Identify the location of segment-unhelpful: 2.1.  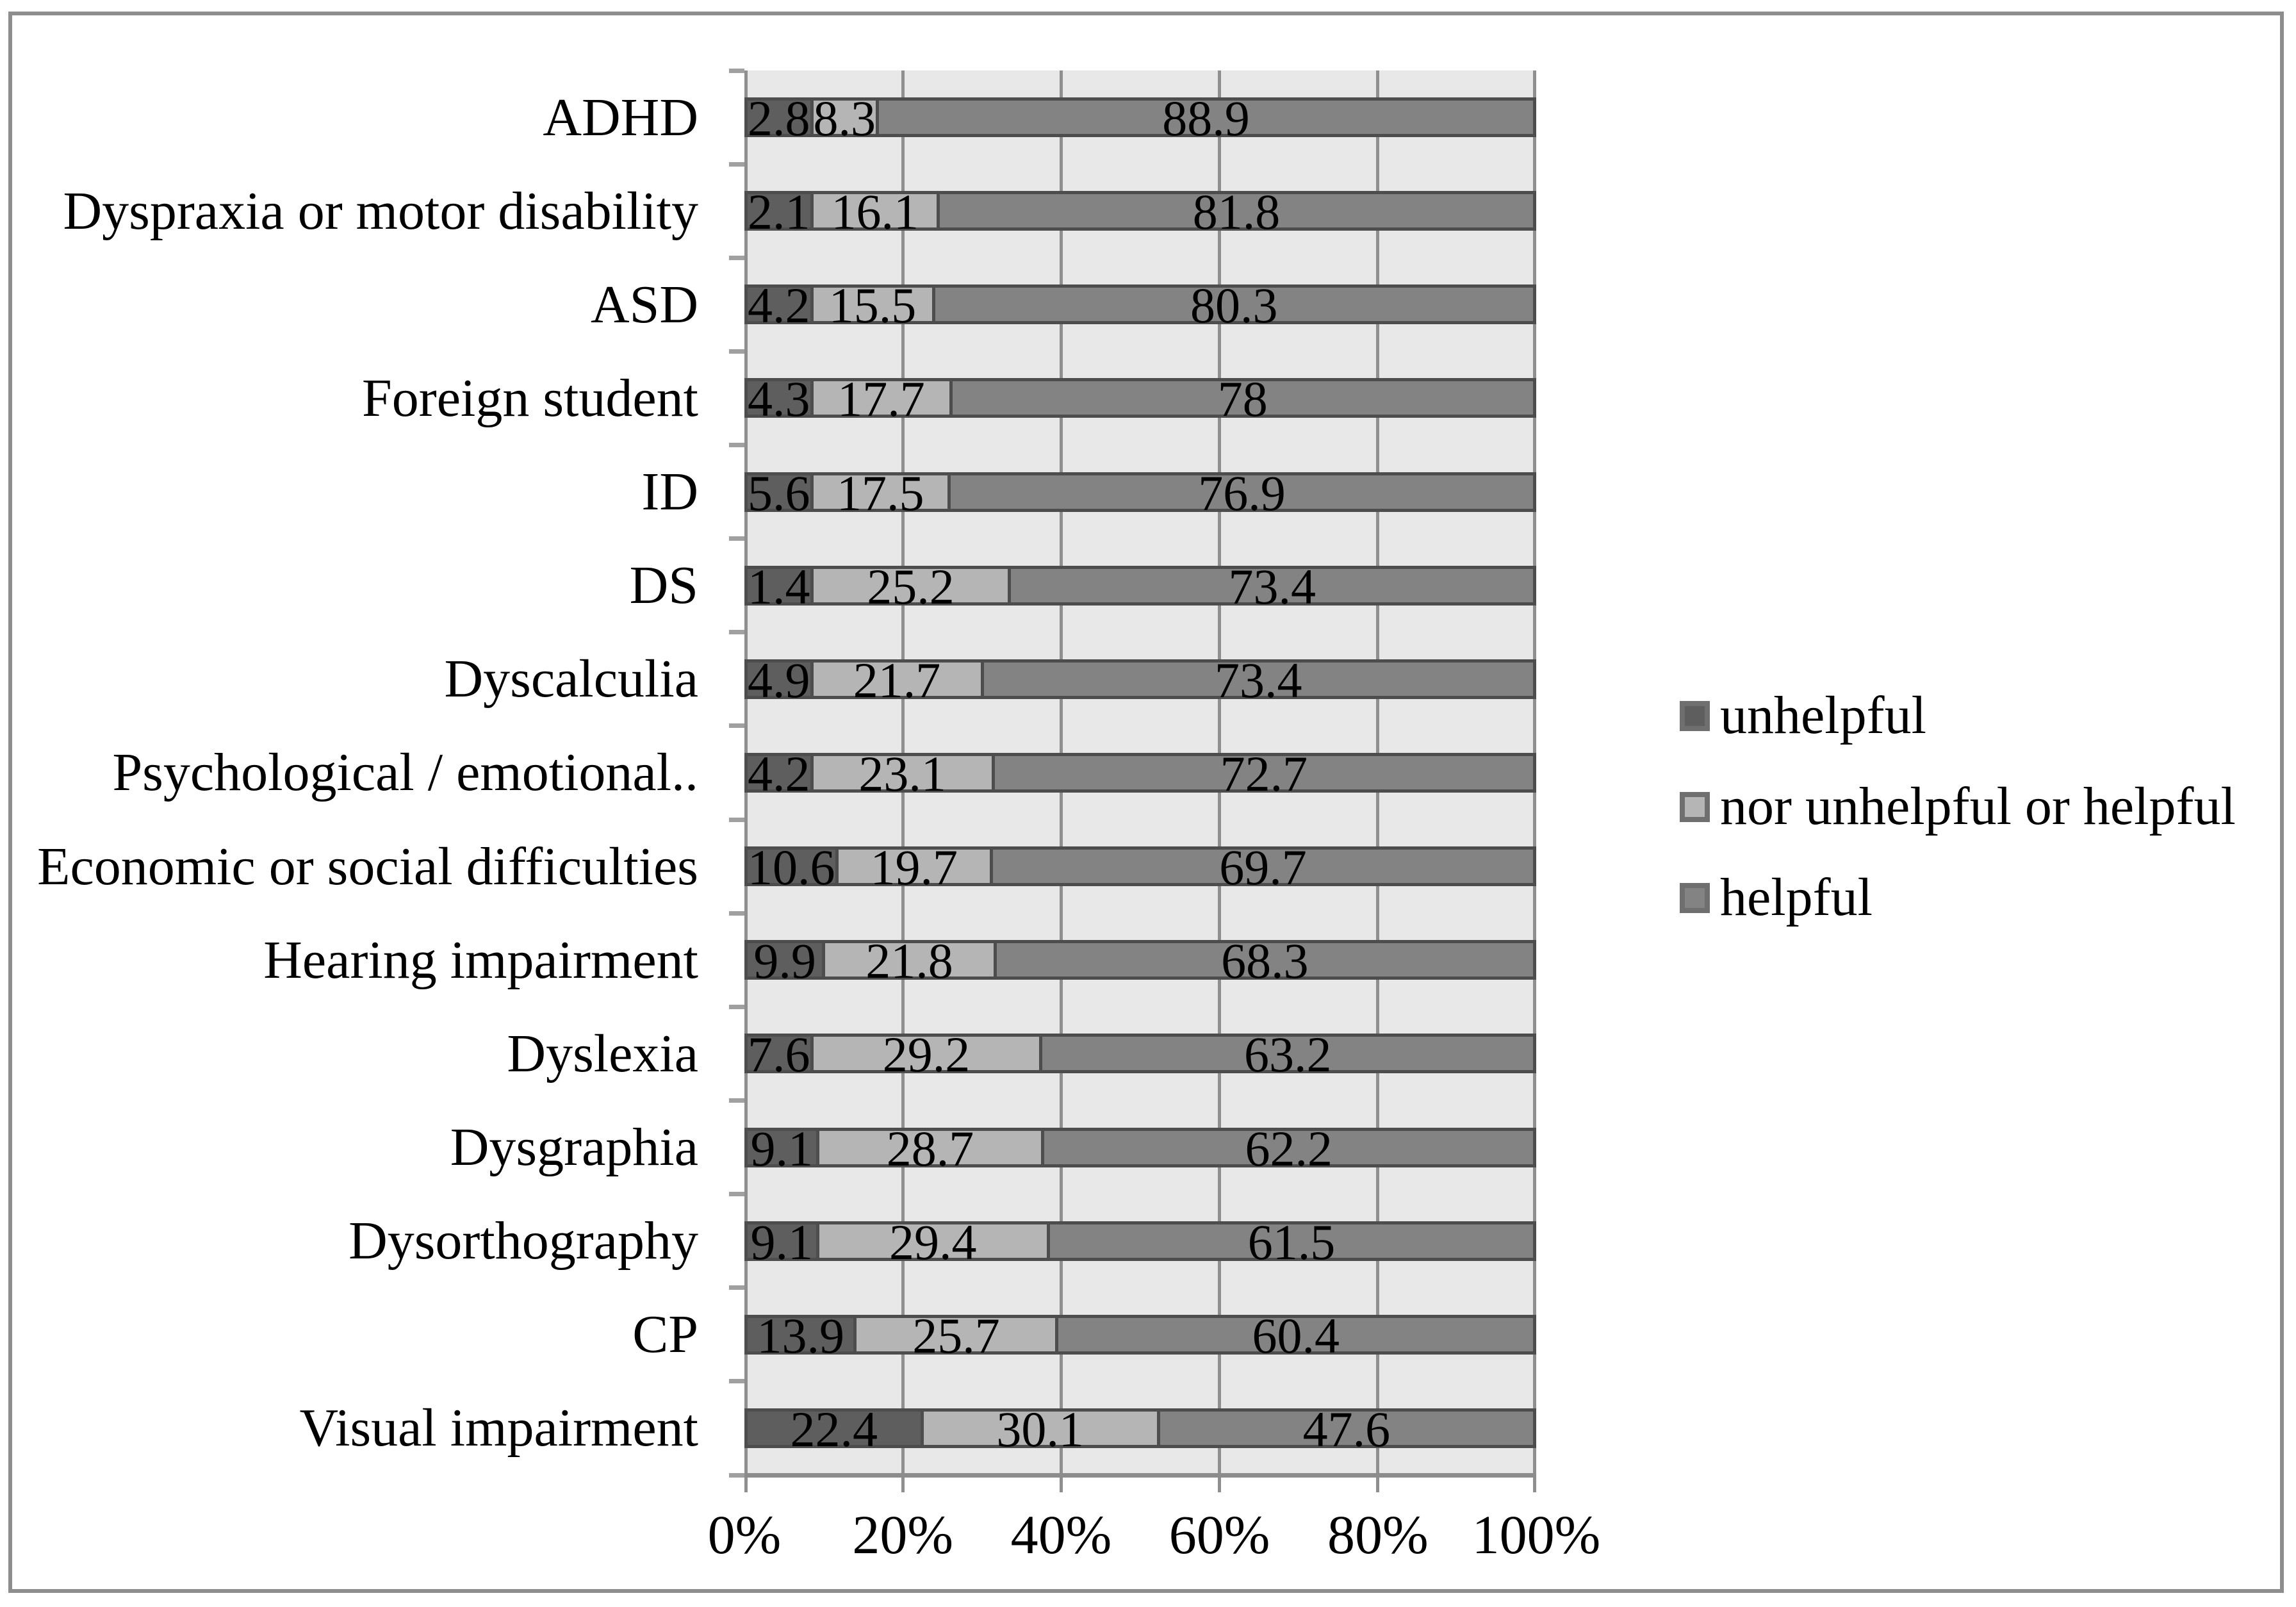
(781, 212).